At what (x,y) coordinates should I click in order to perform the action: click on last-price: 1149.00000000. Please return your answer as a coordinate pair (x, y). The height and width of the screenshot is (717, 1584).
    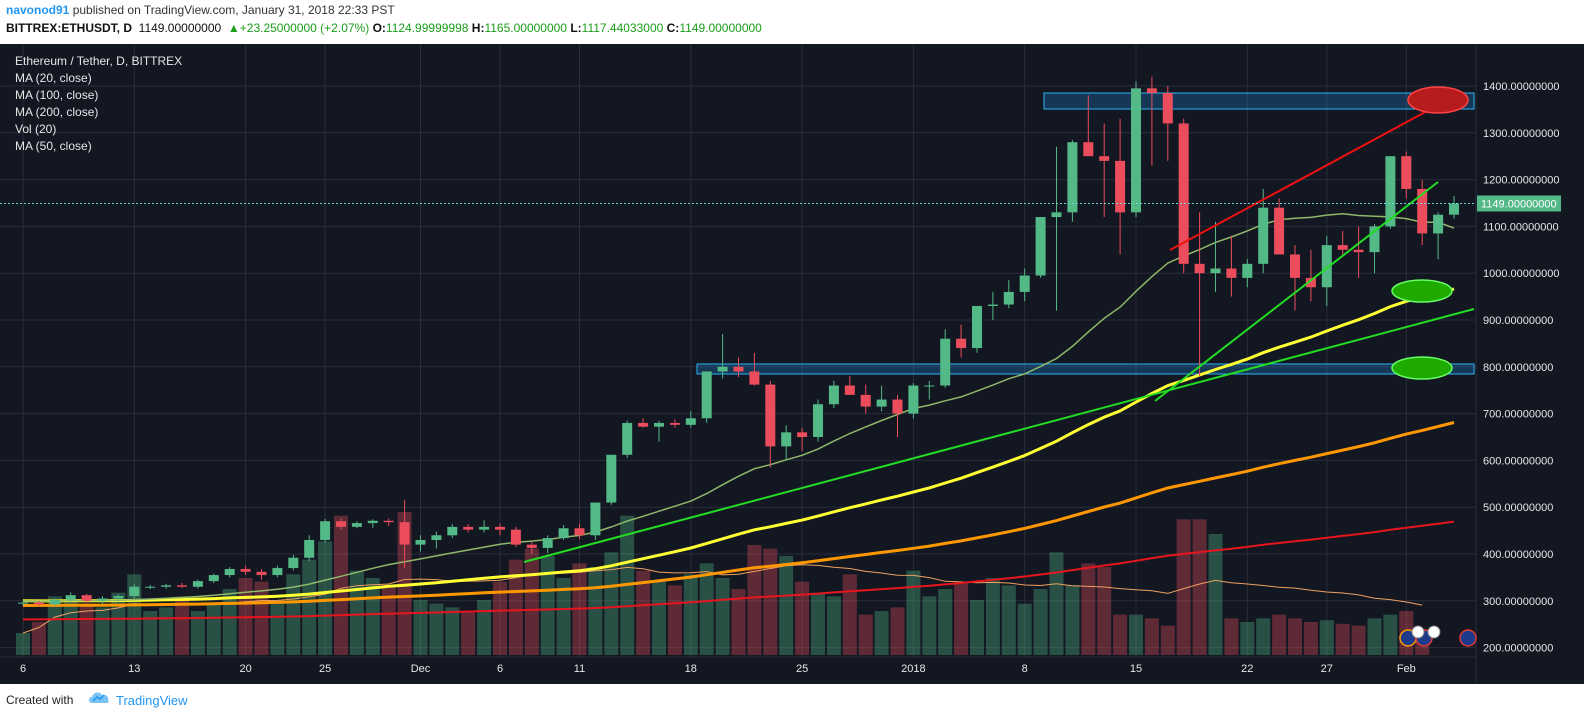
    Looking at the image, I should click on (180, 28).